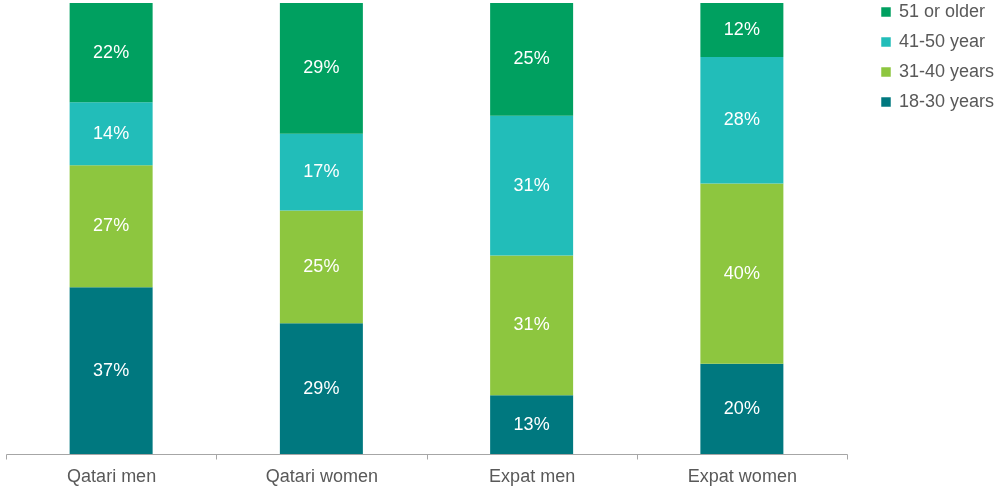 The image size is (1007, 497). What do you see at coordinates (947, 71) in the screenshot?
I see `legend-label: 31-40 years` at bounding box center [947, 71].